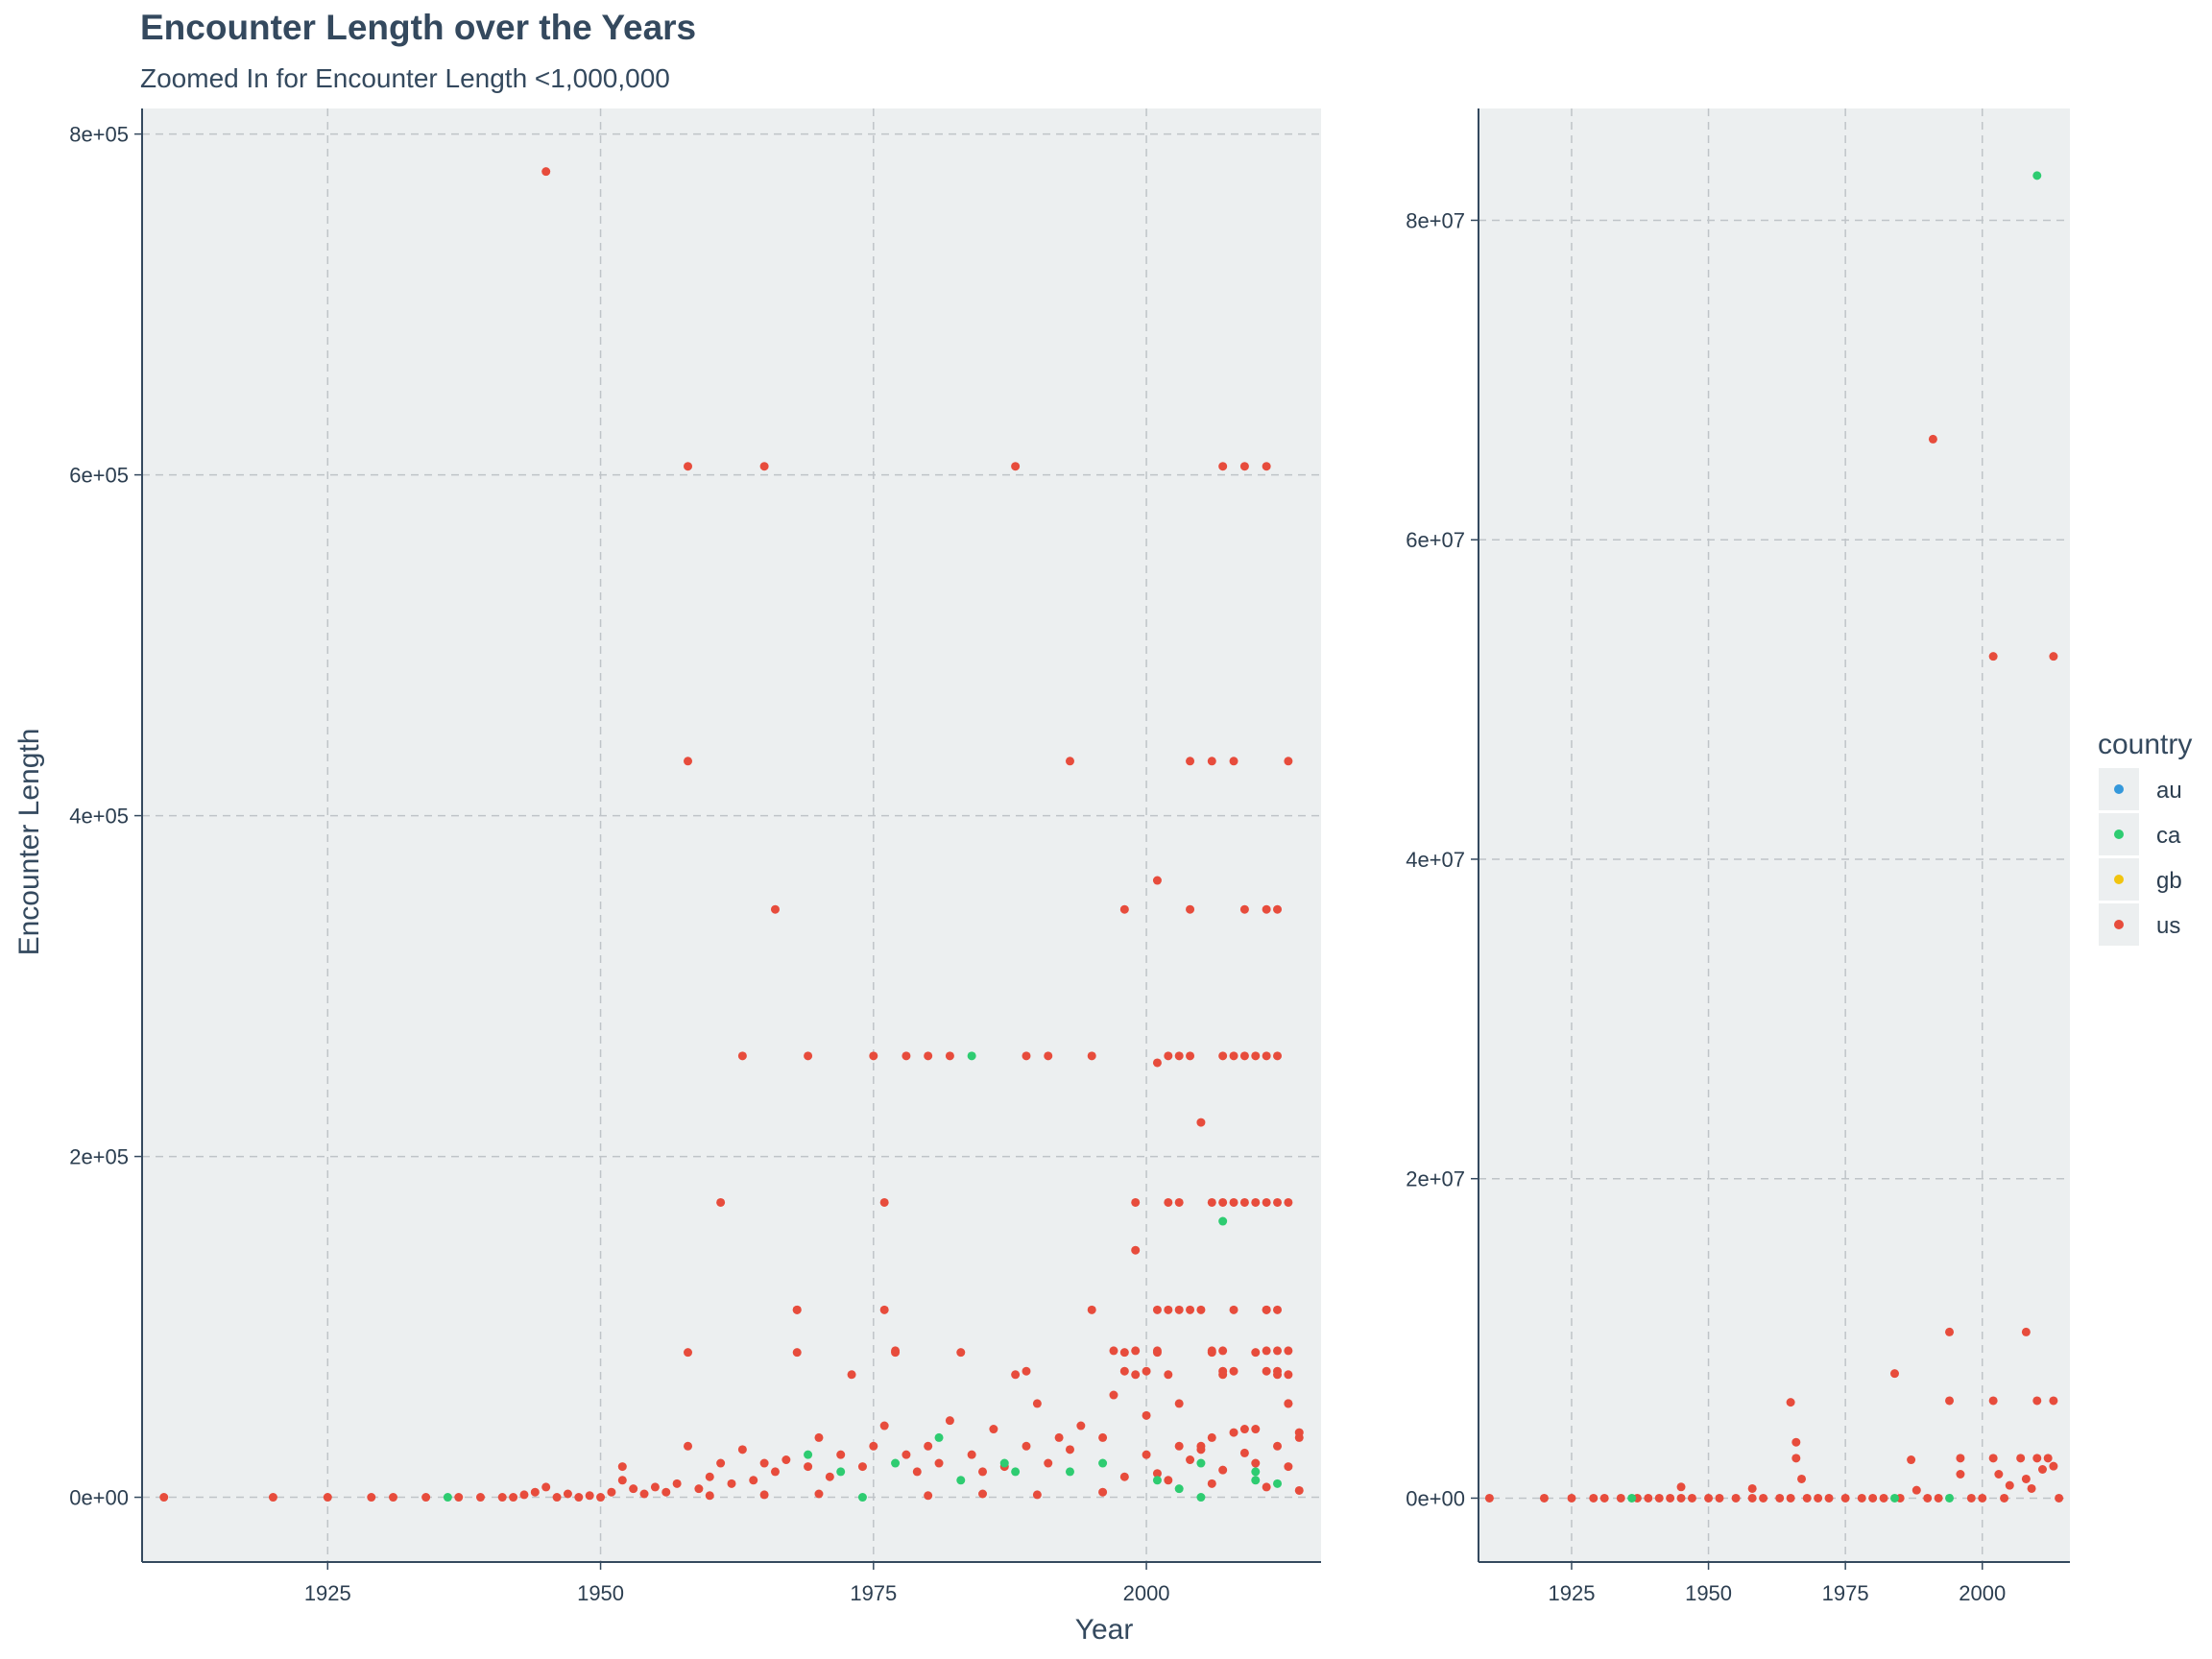 The height and width of the screenshot is (1659, 2212). What do you see at coordinates (1846, 1593) in the screenshot?
I see `x-tick-label: 1975` at bounding box center [1846, 1593].